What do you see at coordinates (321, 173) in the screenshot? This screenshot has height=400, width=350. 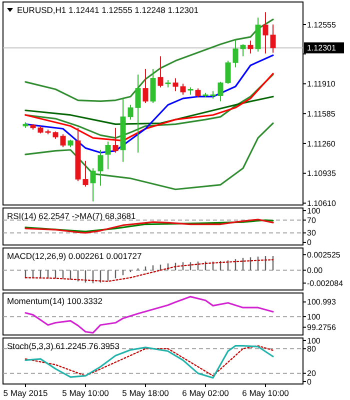 I see `y-tick-label: 1.10935` at bounding box center [321, 173].